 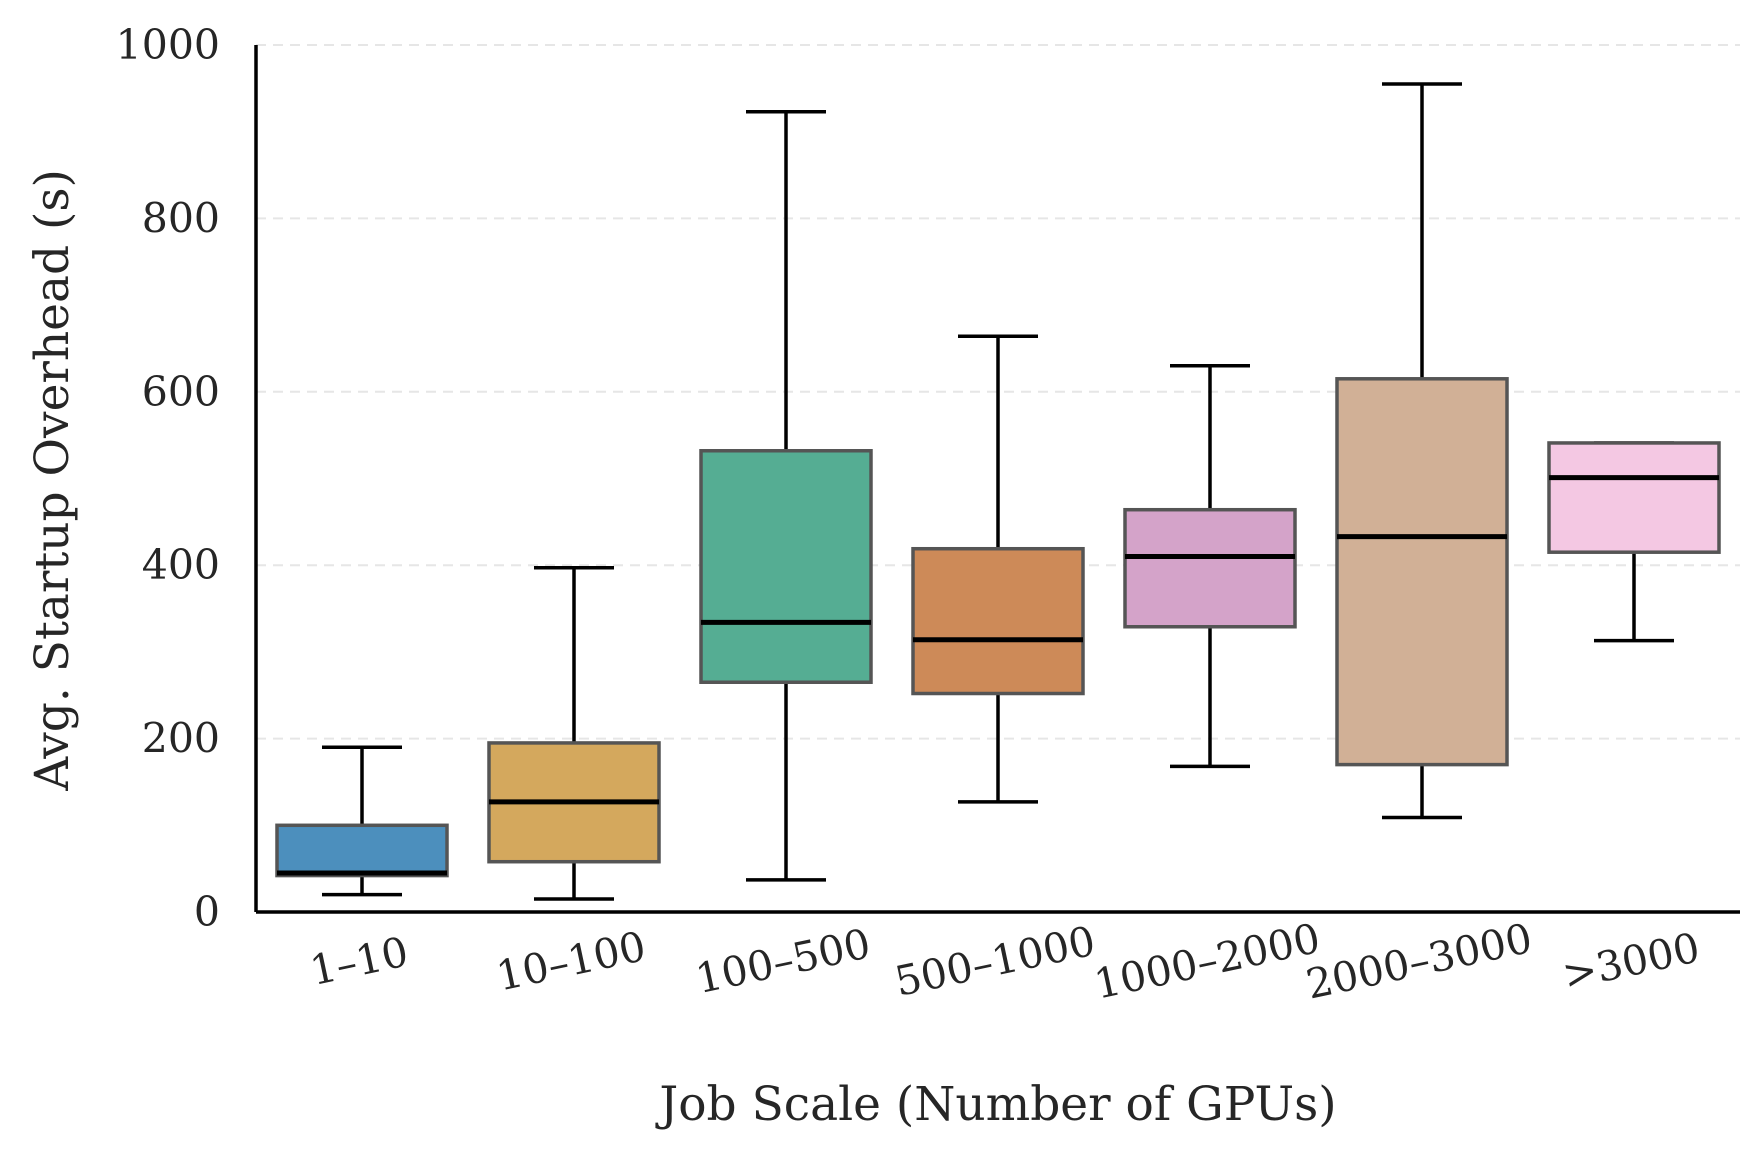 What do you see at coordinates (52, 480) in the screenshot?
I see `y-axis-title: Avg. Startup Overhead (s)` at bounding box center [52, 480].